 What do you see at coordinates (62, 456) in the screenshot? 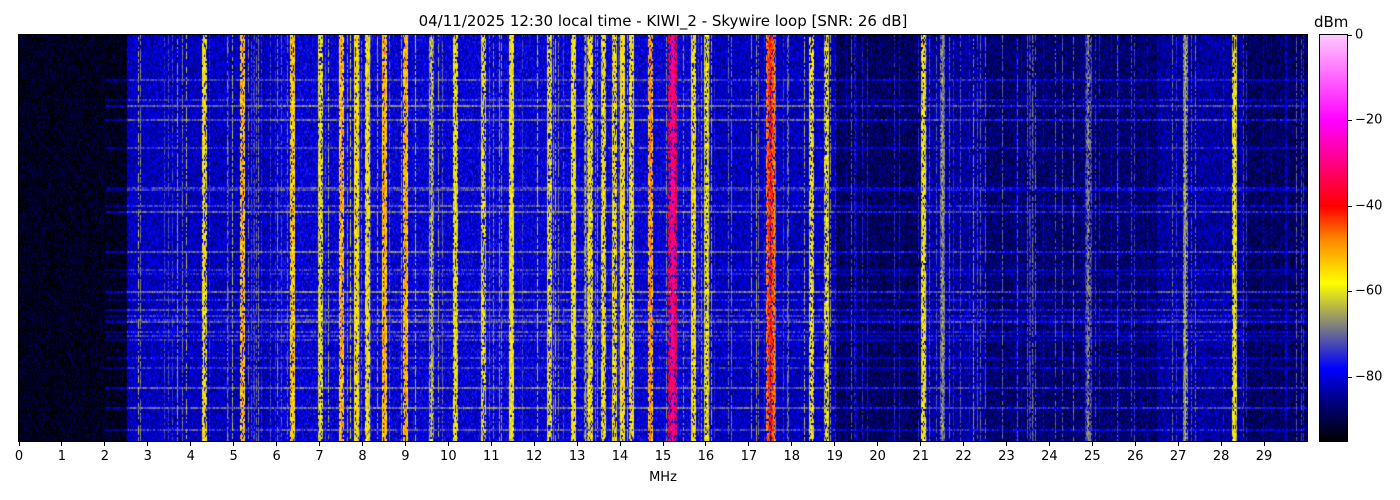
I see `x-tick-label: 1` at bounding box center [62, 456].